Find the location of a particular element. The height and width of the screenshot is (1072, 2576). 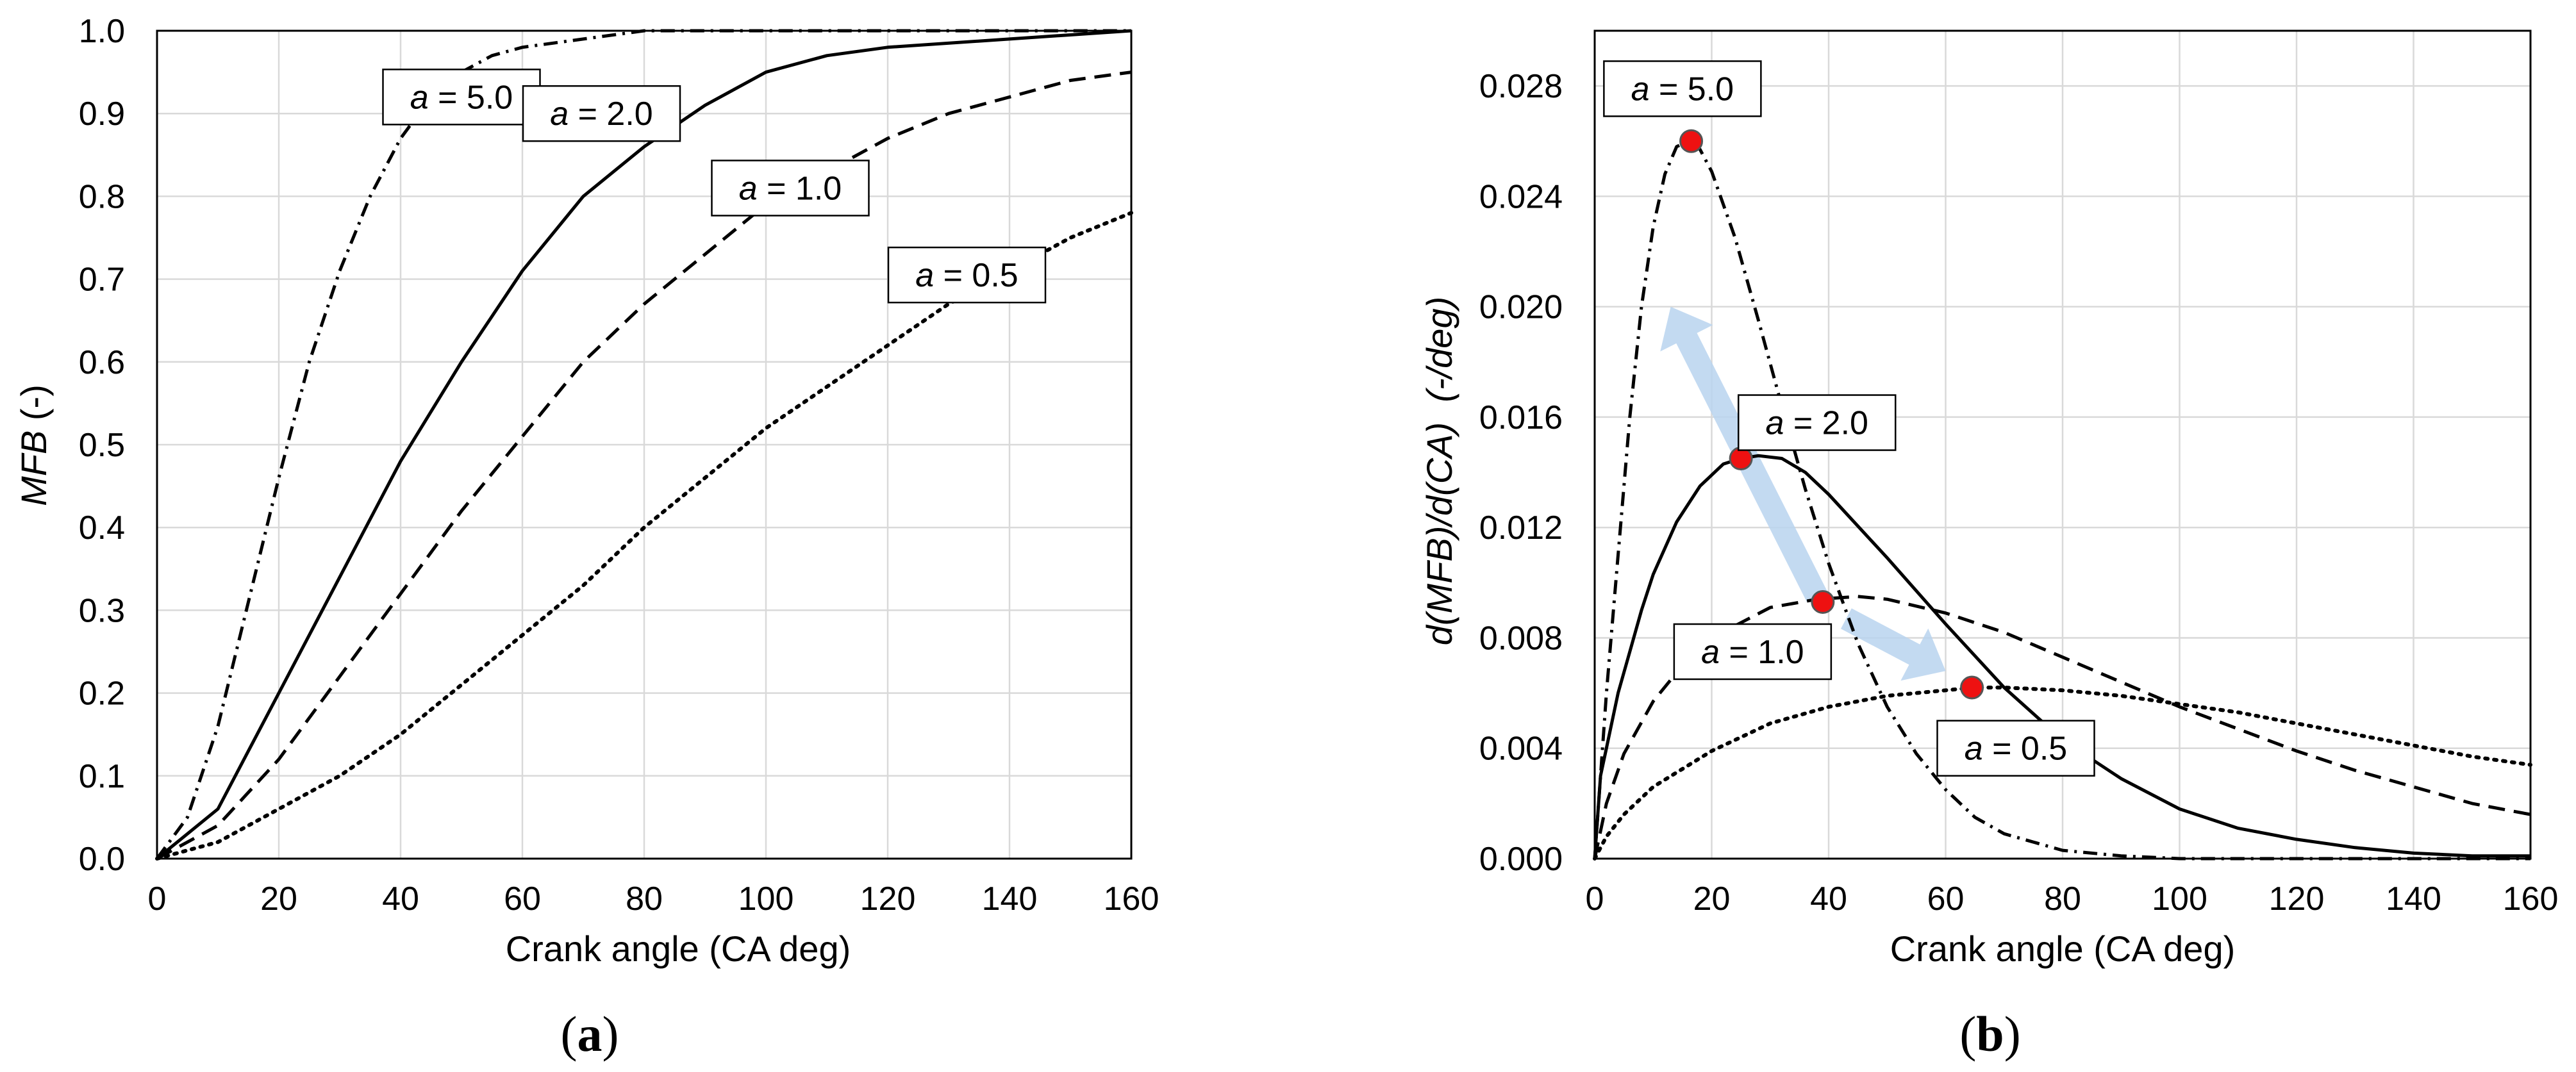

panel-b-y-tick-label: 0.024 is located at coordinates (1521, 196).